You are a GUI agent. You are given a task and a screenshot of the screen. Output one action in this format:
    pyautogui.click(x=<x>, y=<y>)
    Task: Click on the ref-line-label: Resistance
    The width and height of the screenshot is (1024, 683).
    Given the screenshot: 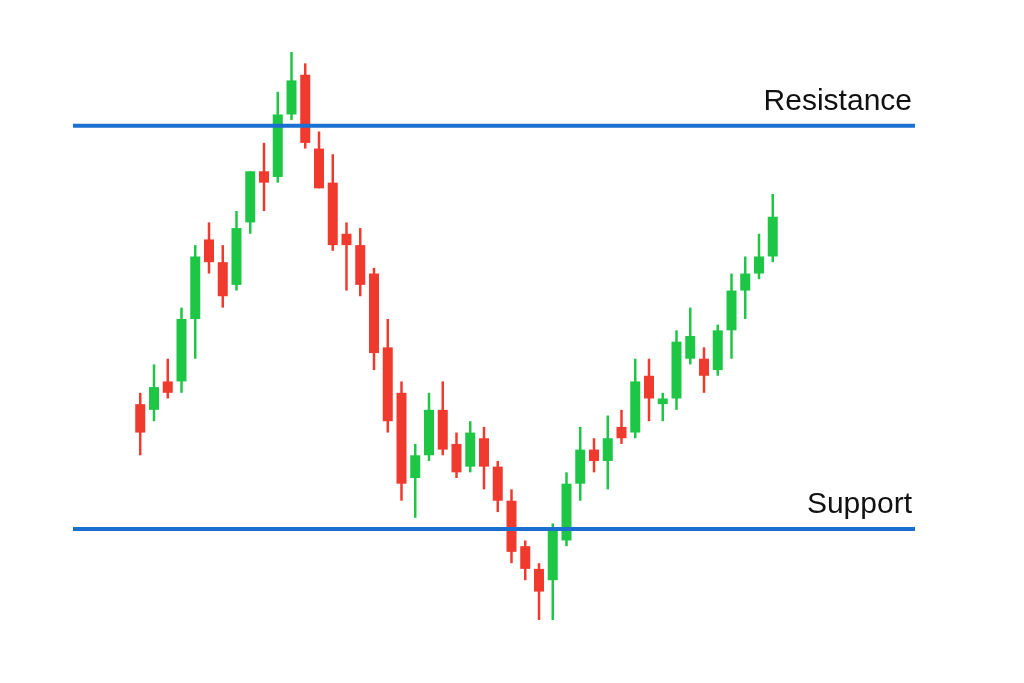 What is the action you would take?
    pyautogui.click(x=837, y=99)
    